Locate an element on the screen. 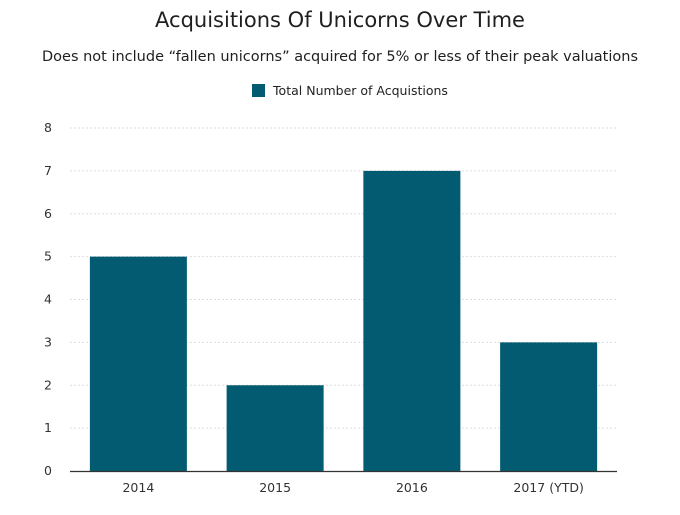 The width and height of the screenshot is (680, 515). y-tick-label: 4 is located at coordinates (48, 299).